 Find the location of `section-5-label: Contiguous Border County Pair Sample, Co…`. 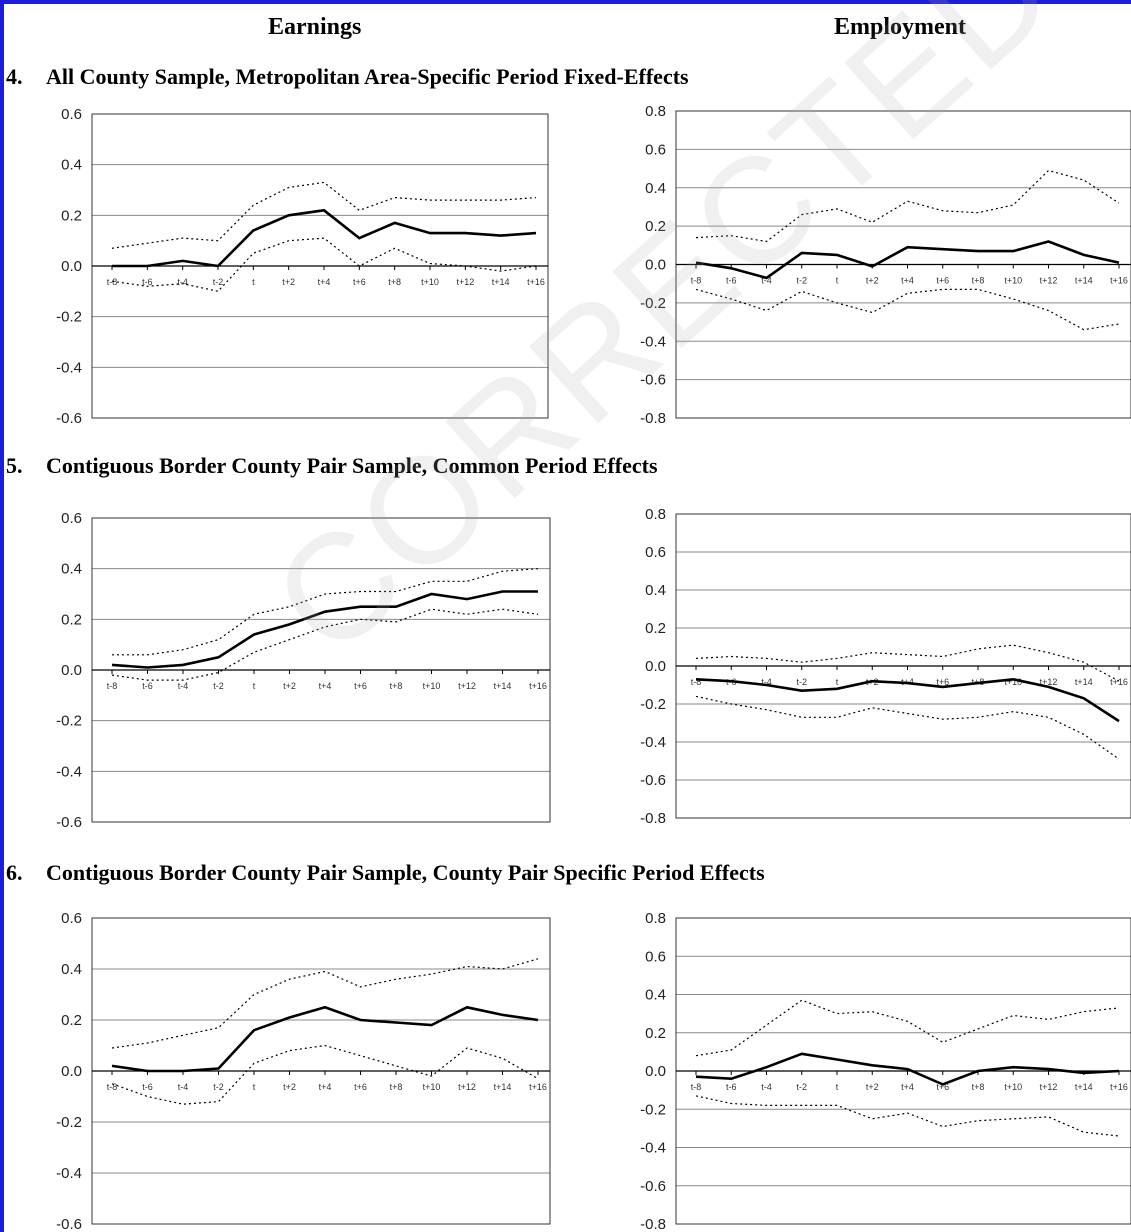

section-5-label: Contiguous Border County Pair Sample, Co… is located at coordinates (352, 465).